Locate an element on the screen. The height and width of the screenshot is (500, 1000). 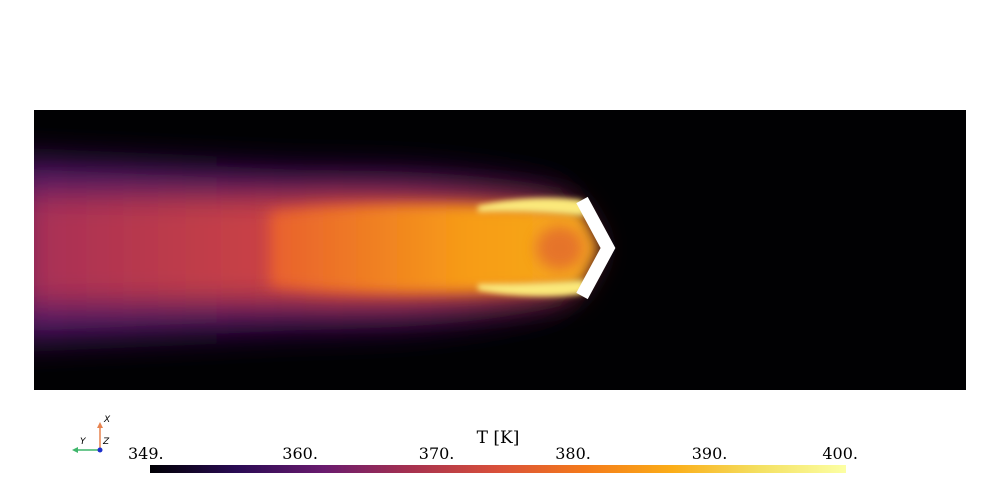
y-axis-label: Y is located at coordinates (83, 442).